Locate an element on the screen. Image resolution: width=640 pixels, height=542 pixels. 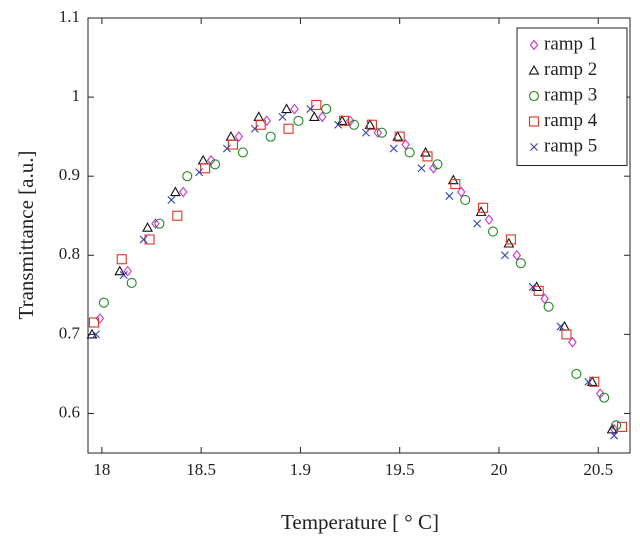
legend-label: ramp 3 is located at coordinates (570, 94).